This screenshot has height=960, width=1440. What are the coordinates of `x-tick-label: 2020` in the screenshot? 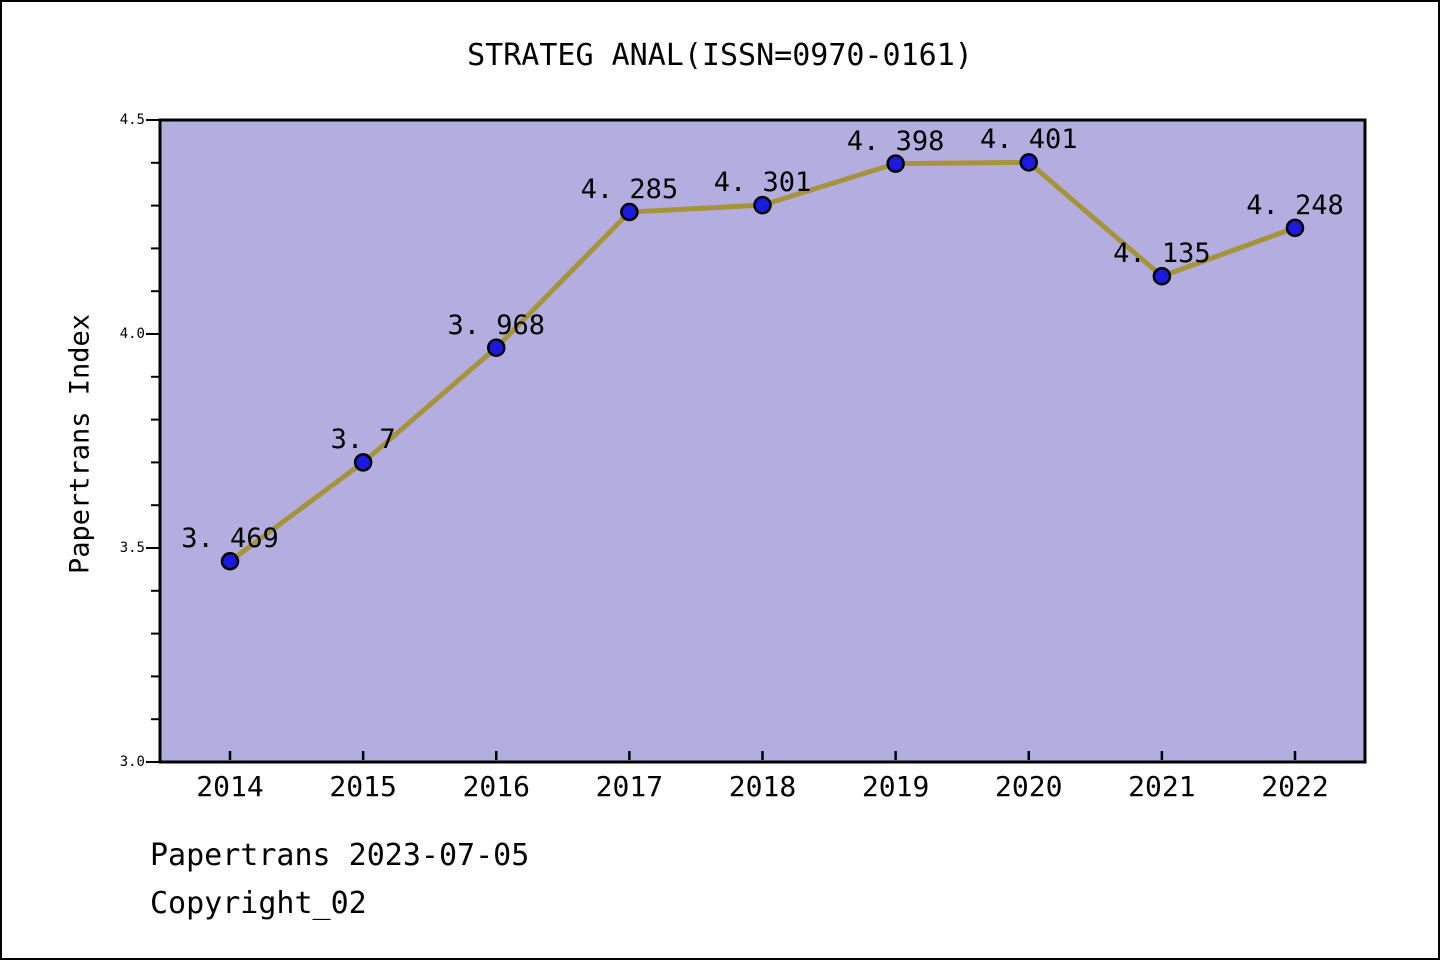 It's located at (1029, 786).